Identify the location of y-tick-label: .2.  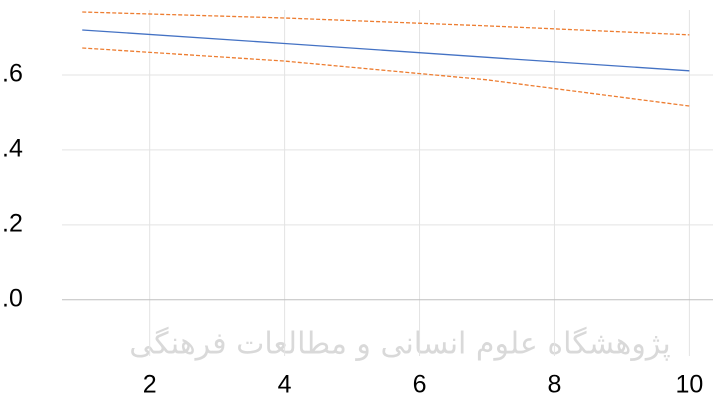
(12, 223).